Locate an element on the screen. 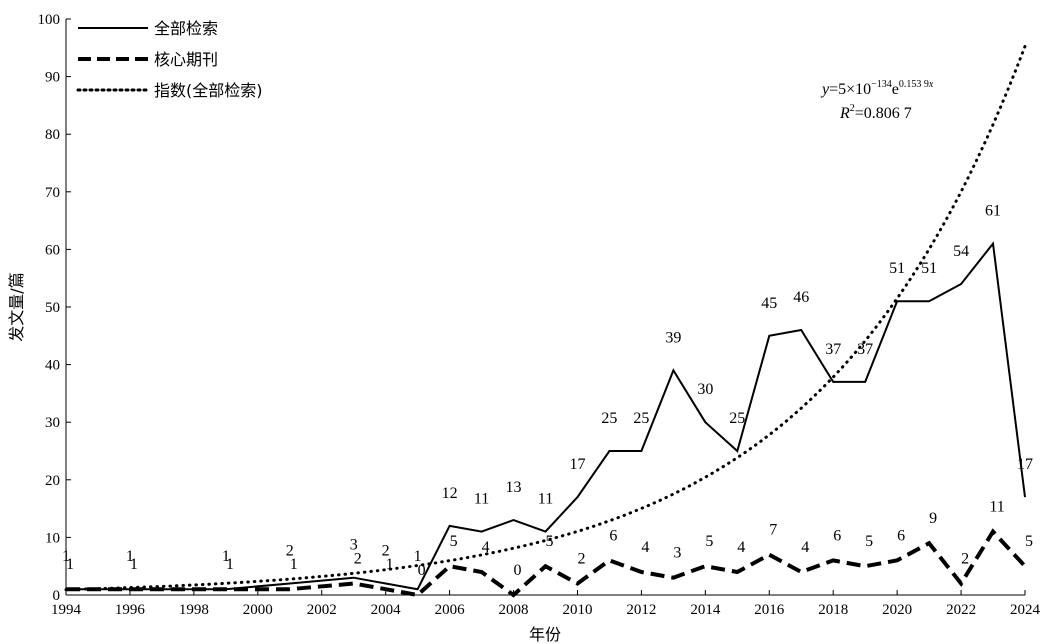  x-tick-label: 2006 is located at coordinates (450, 610).